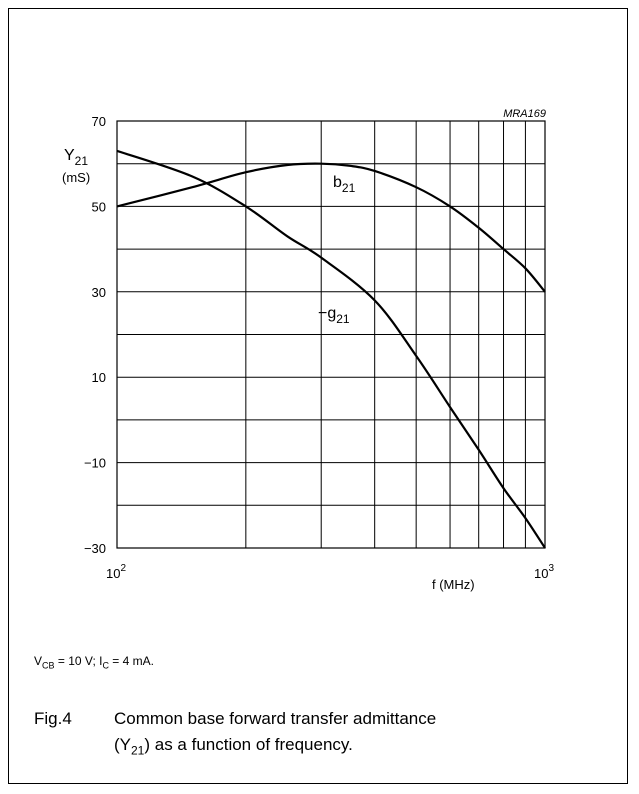 Image resolution: width=639 pixels, height=794 pixels. What do you see at coordinates (344, 184) in the screenshot?
I see `series-label-b21: b21` at bounding box center [344, 184].